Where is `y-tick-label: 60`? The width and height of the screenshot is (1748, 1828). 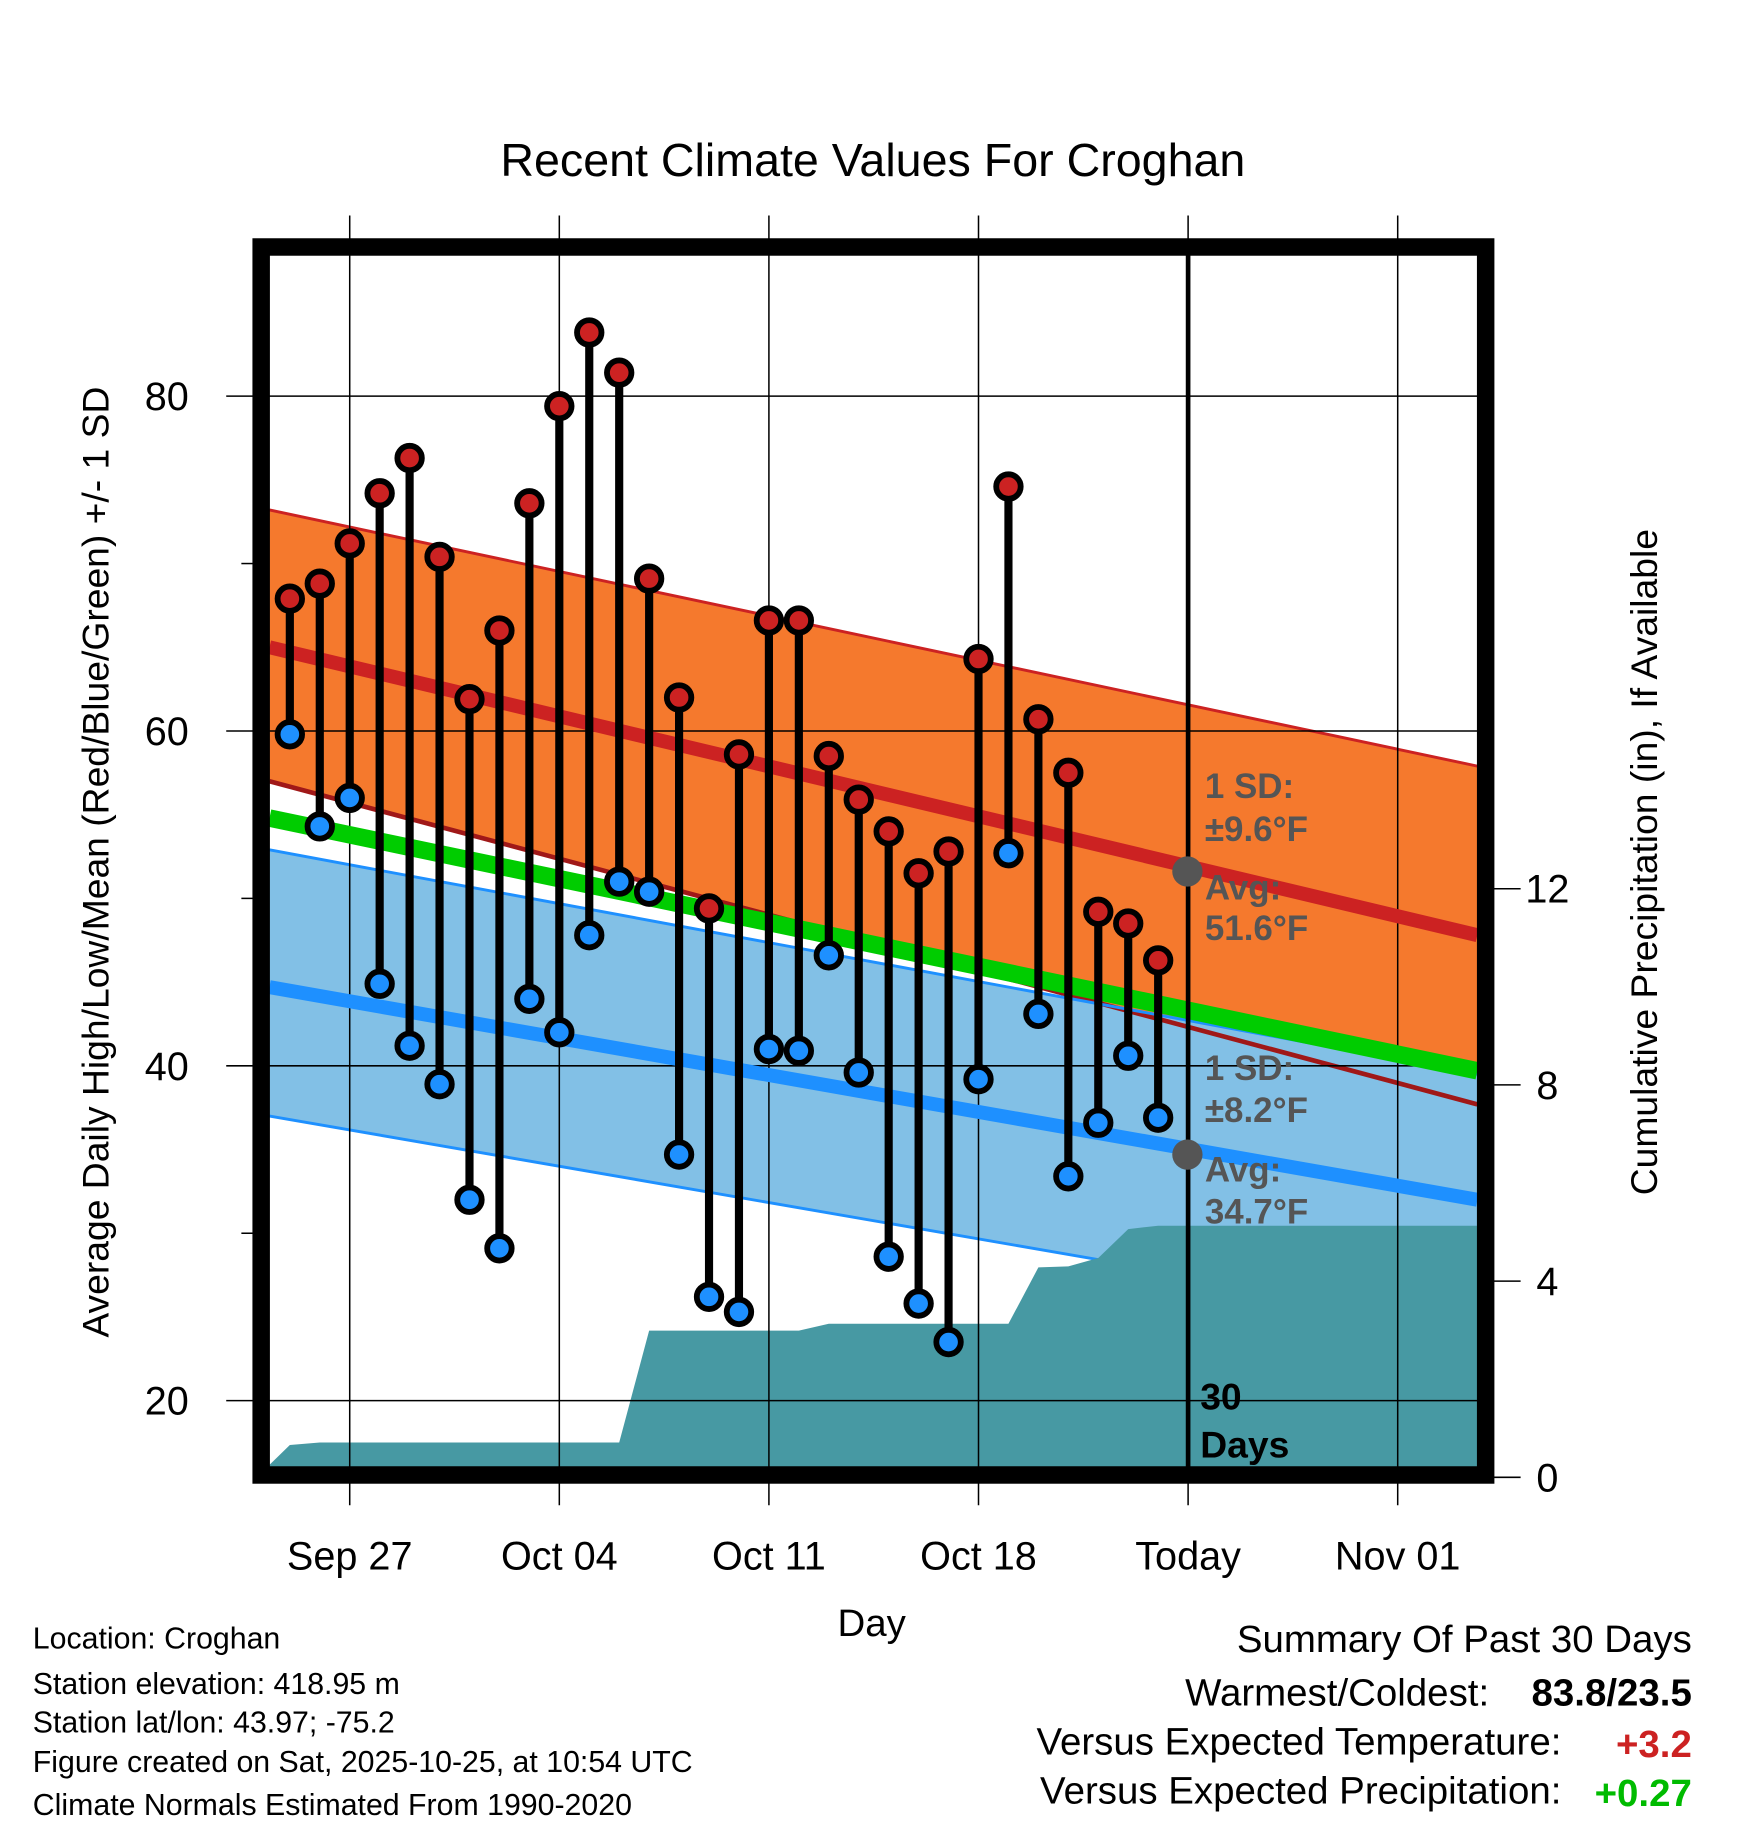 y-tick-label: 60 is located at coordinates (167, 732).